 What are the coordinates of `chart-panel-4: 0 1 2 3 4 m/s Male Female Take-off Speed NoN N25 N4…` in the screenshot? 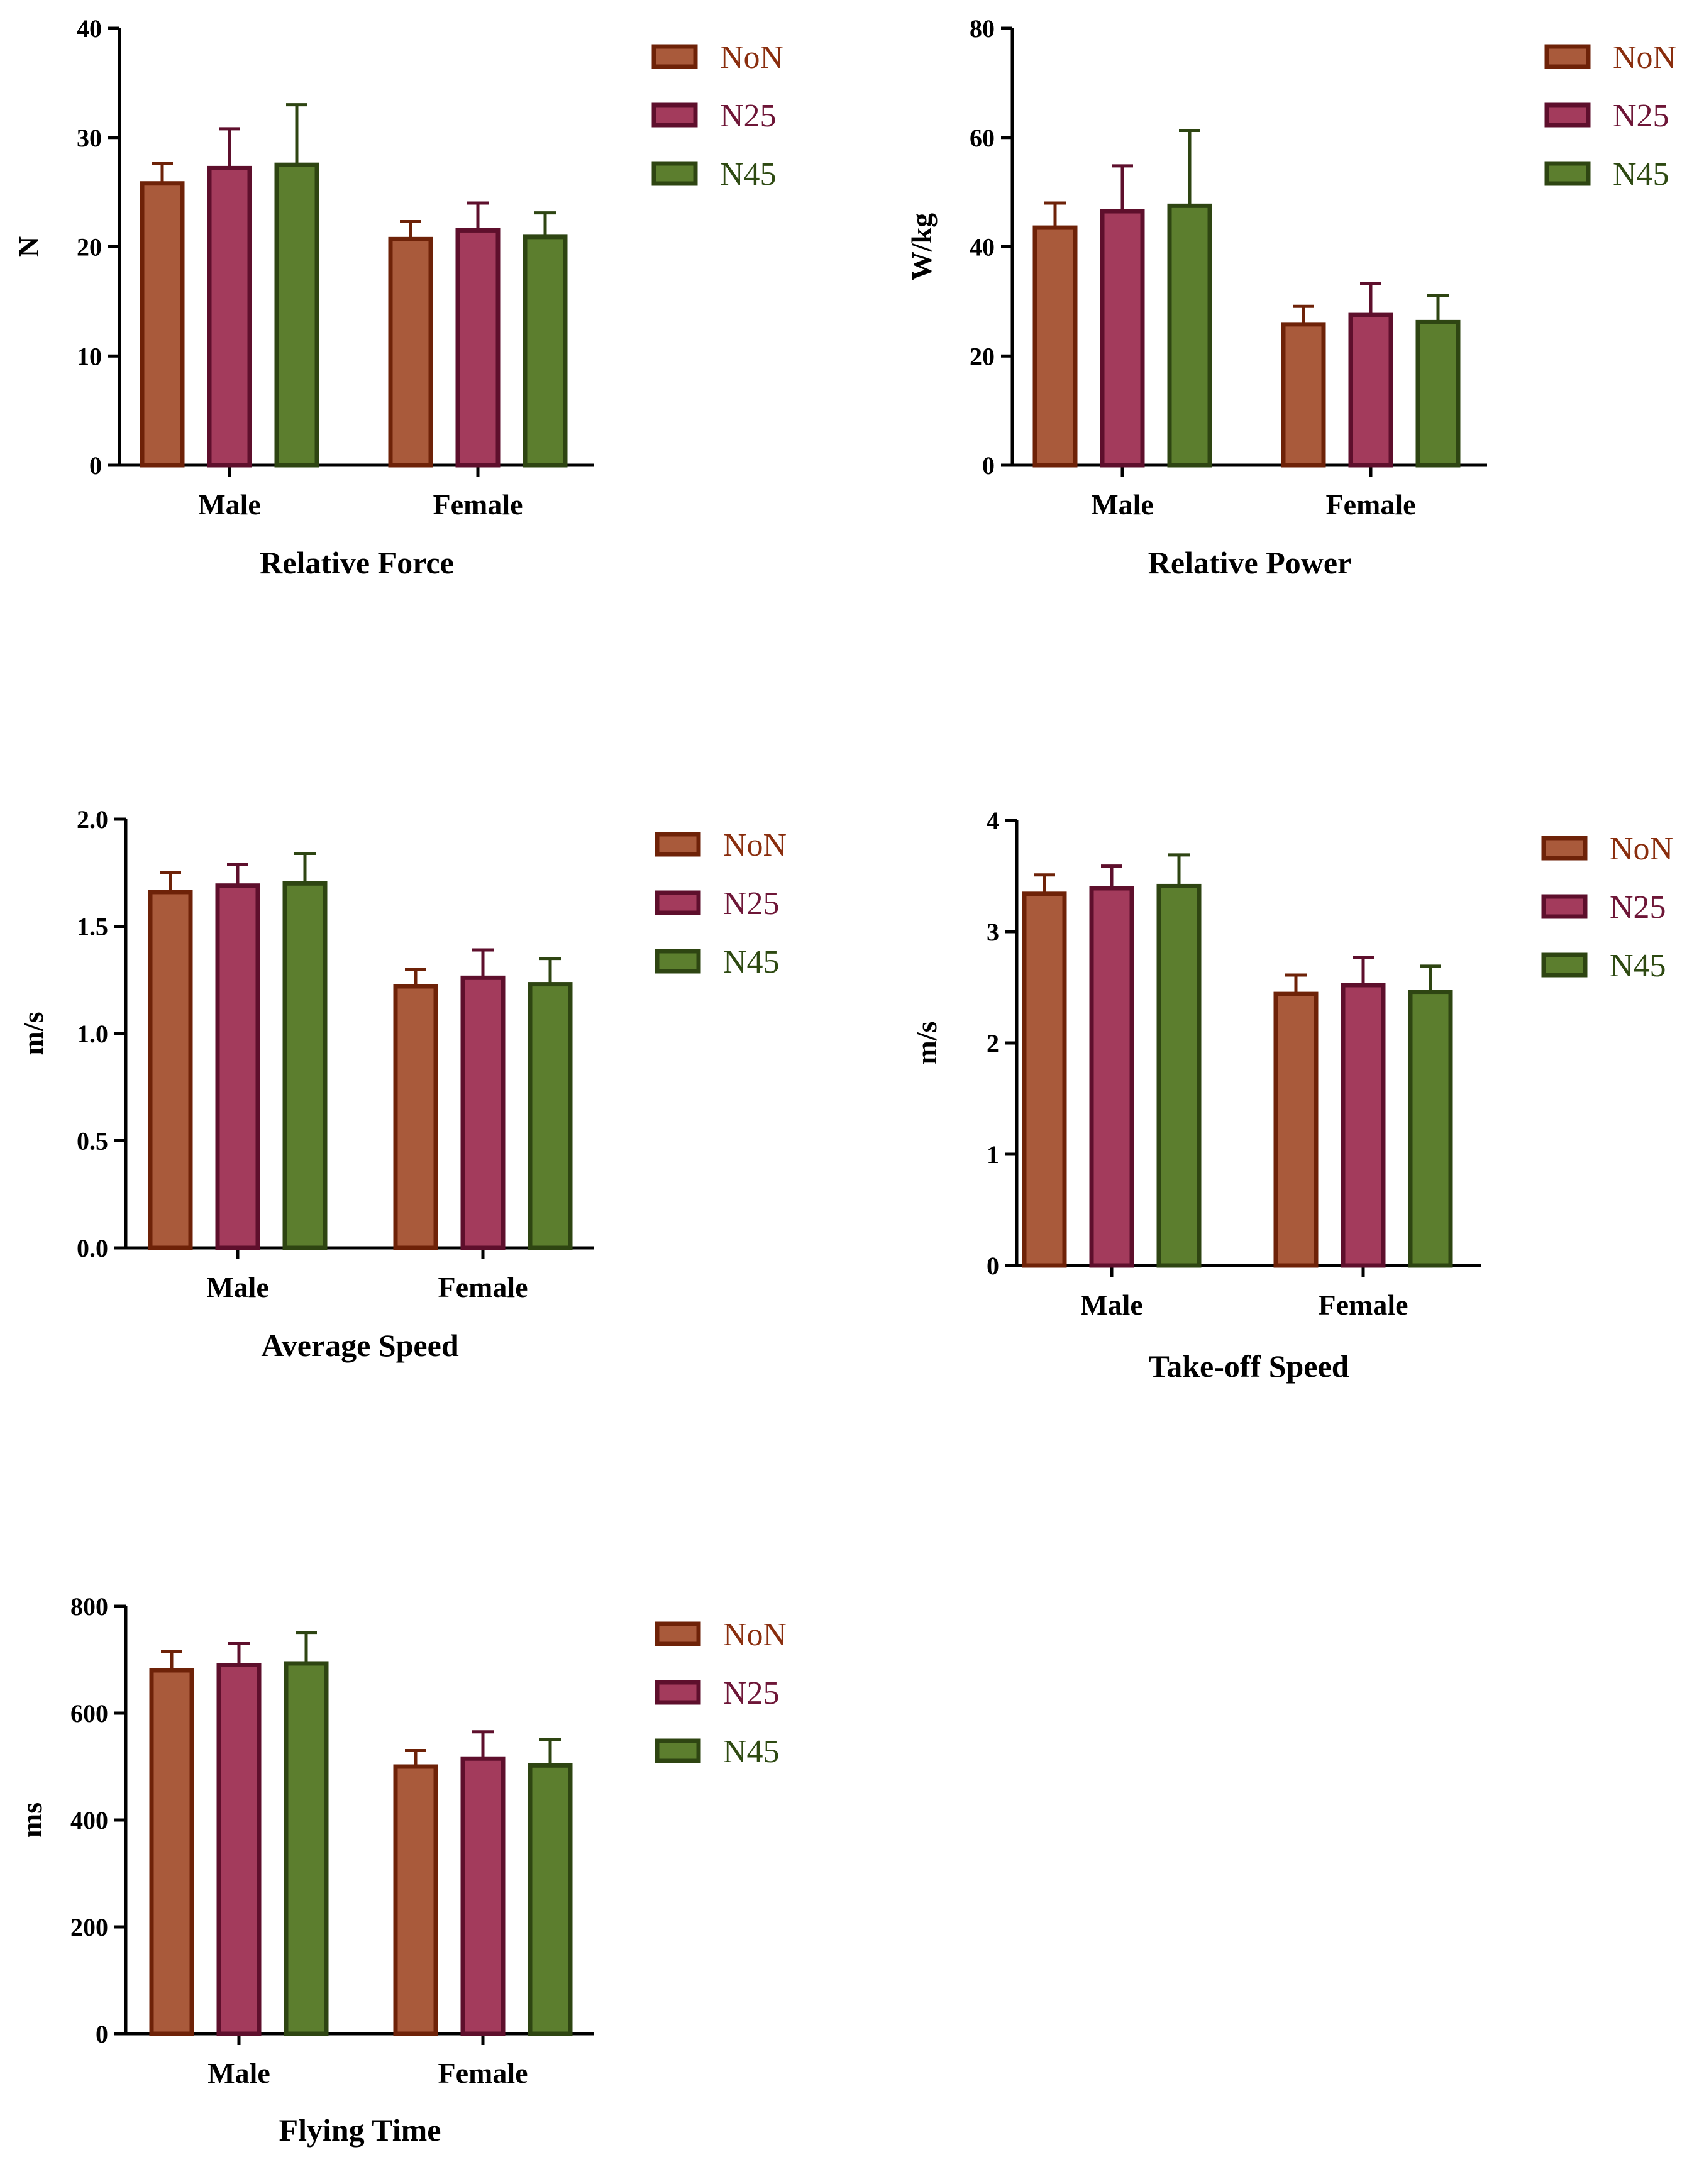 It's located at (1291, 1095).